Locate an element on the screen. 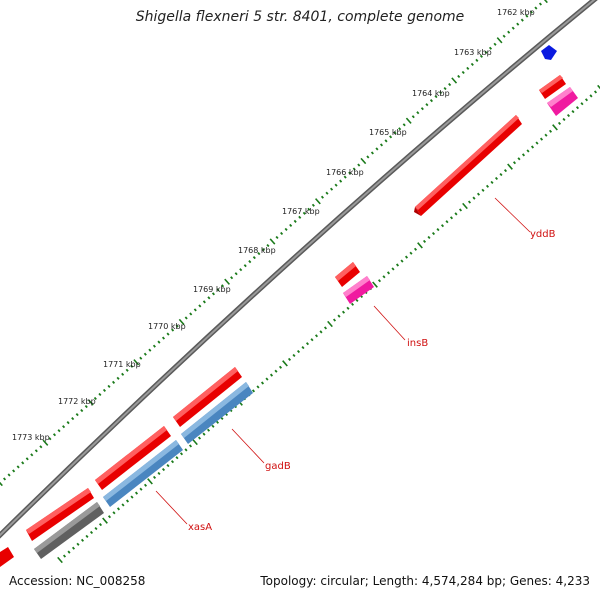 Image resolution: width=600 pixels, height=600 pixels. gene-label-insB: insB is located at coordinates (417, 343).